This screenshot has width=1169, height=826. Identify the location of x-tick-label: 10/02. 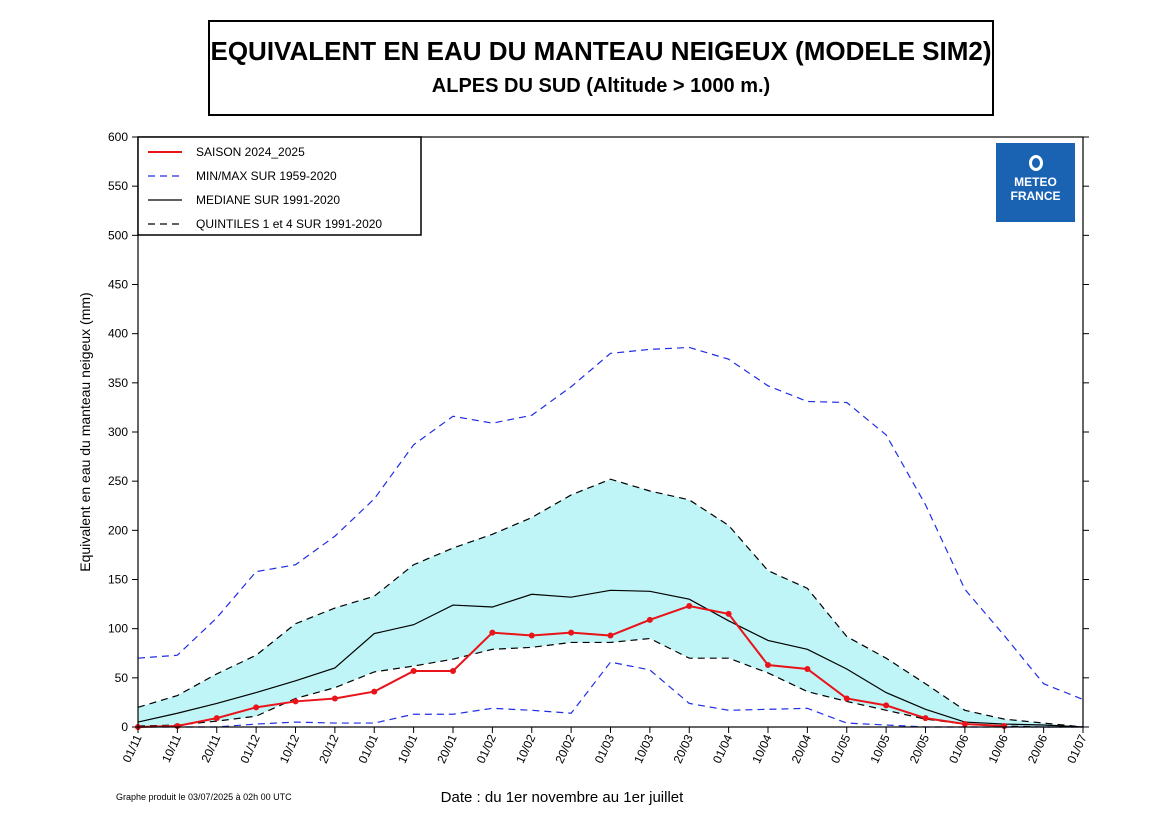
(526, 748).